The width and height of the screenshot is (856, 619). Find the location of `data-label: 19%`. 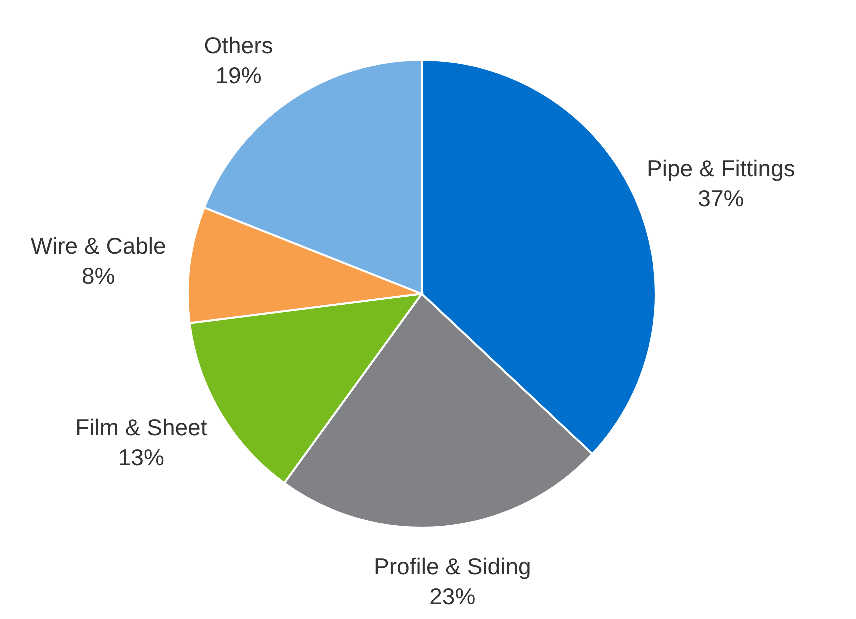

data-label: 19% is located at coordinates (239, 75).